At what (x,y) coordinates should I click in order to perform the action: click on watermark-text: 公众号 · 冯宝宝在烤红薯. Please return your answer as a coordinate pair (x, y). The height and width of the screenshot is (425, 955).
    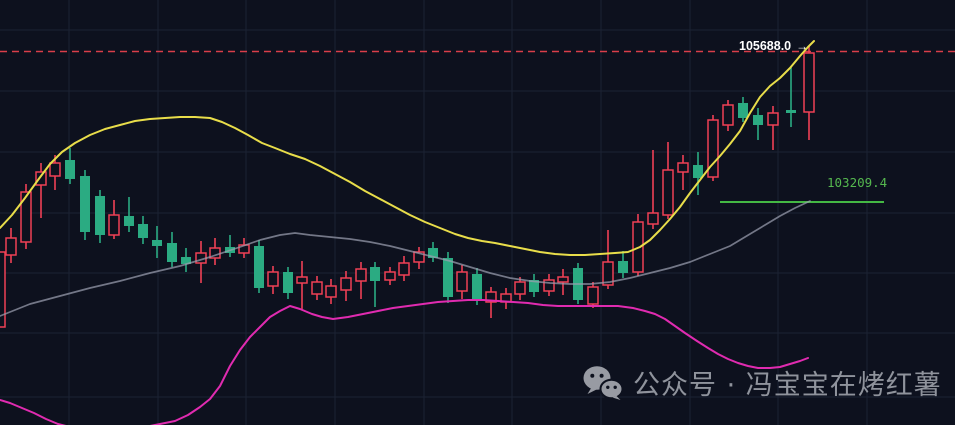
    Looking at the image, I should click on (787, 385).